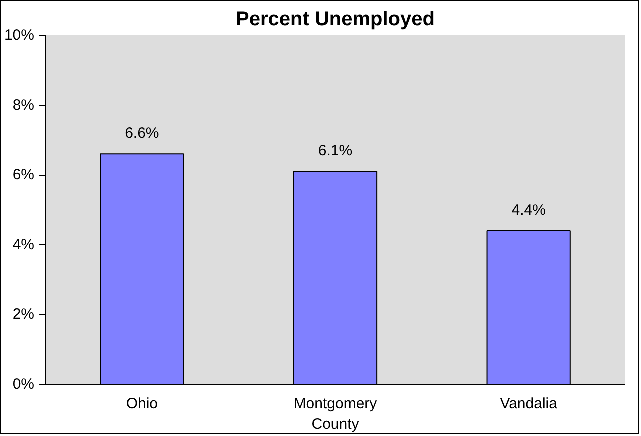 Image resolution: width=641 pixels, height=436 pixels. Describe the element at coordinates (23, 105) in the screenshot. I see `y-tick-label: 8%` at that location.